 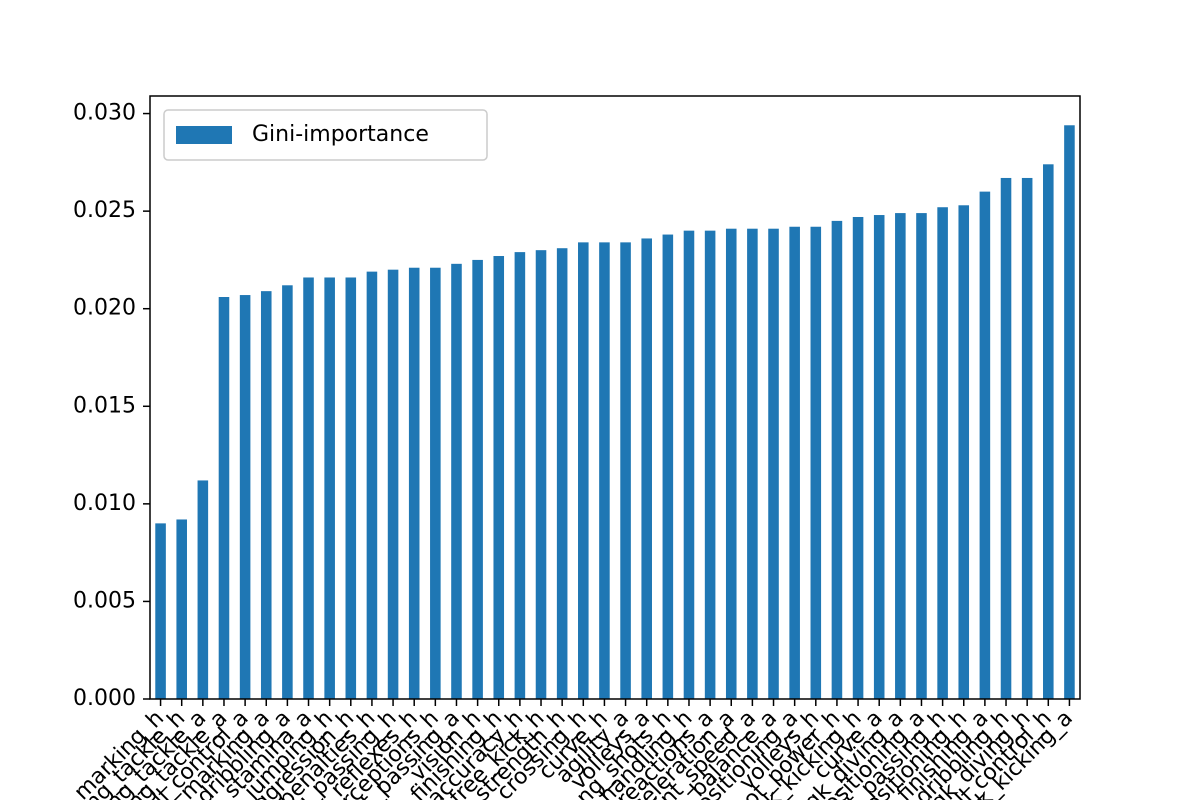 I want to click on y-tick-label: 0.000, so click(x=104, y=698).